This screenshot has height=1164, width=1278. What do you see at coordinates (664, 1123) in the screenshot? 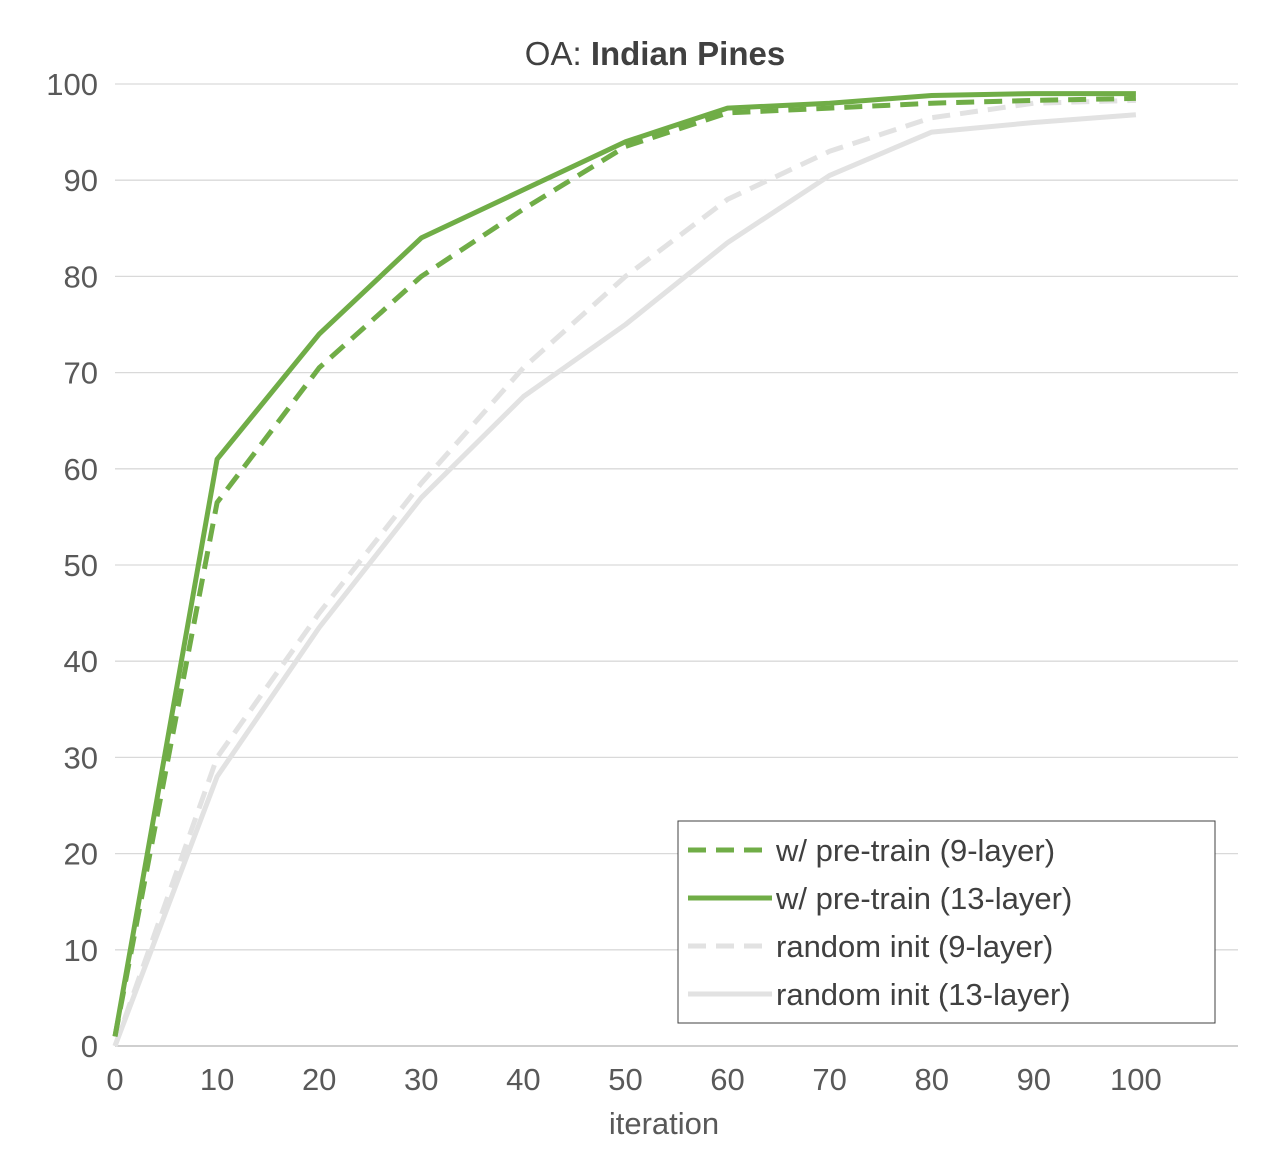
I see `x-axis-title: iteration` at bounding box center [664, 1123].